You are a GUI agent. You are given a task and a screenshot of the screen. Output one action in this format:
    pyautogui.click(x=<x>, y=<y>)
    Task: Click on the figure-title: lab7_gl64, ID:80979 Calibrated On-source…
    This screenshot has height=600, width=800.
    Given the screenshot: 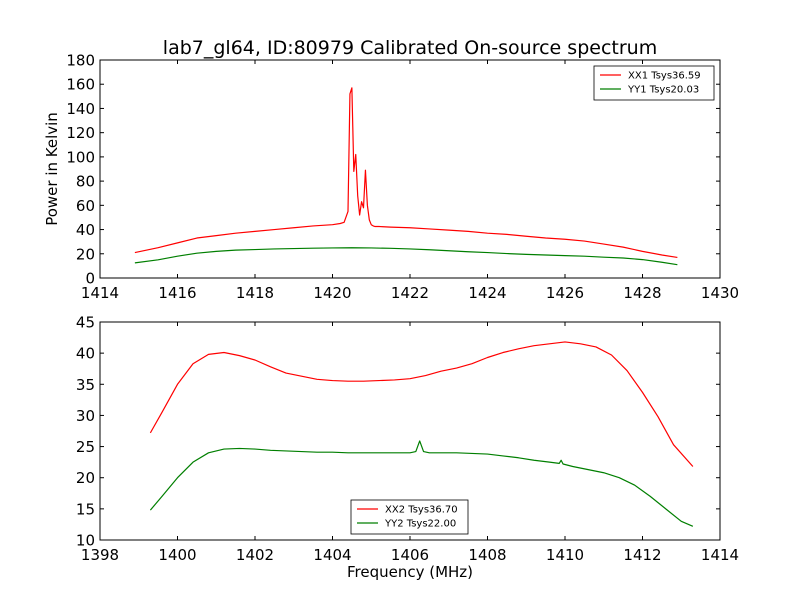 What is the action you would take?
    pyautogui.click(x=410, y=48)
    